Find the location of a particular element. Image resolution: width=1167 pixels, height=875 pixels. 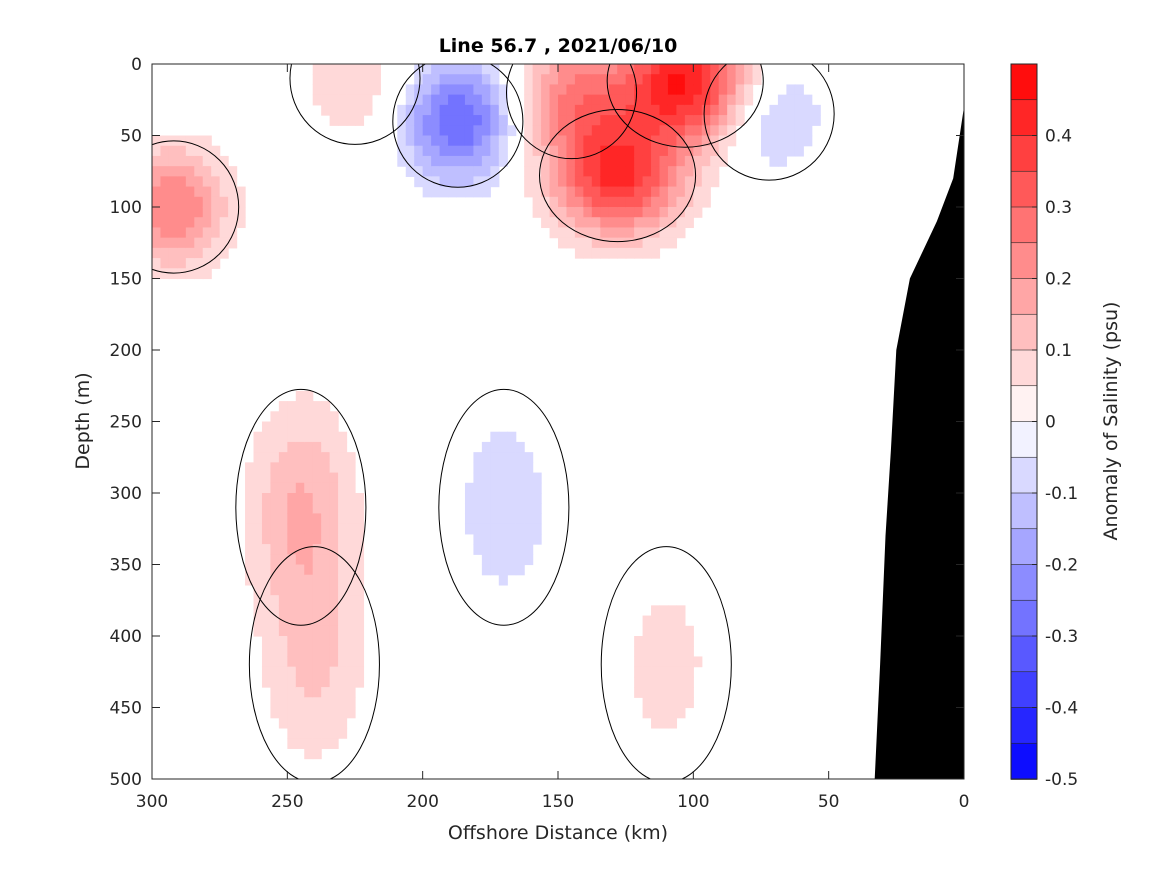

y-tick-label: 300 is located at coordinates (126, 494).